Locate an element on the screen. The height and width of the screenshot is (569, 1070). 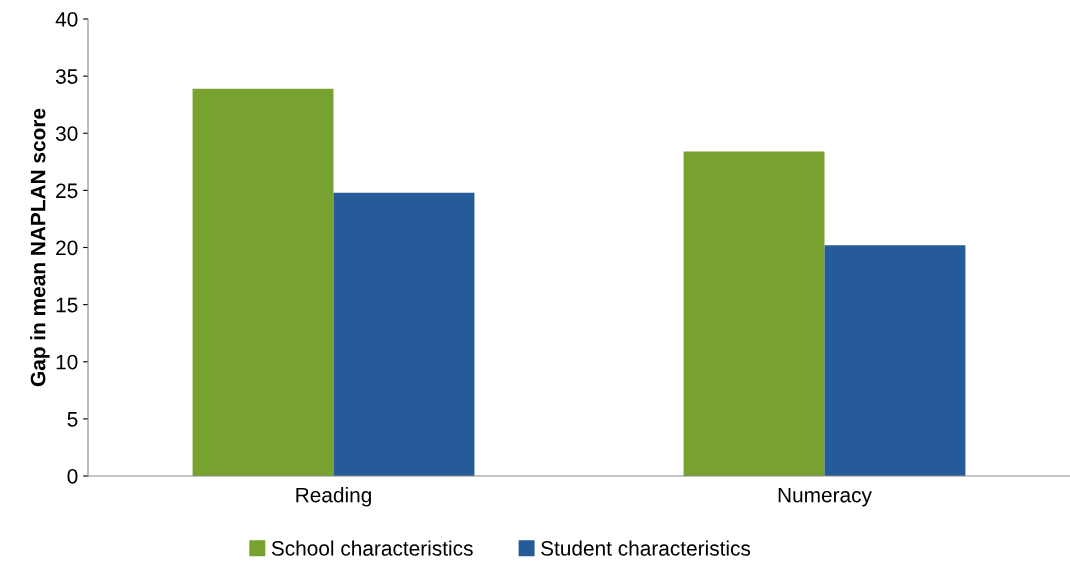
y-tick-label: 15 is located at coordinates (67, 305).